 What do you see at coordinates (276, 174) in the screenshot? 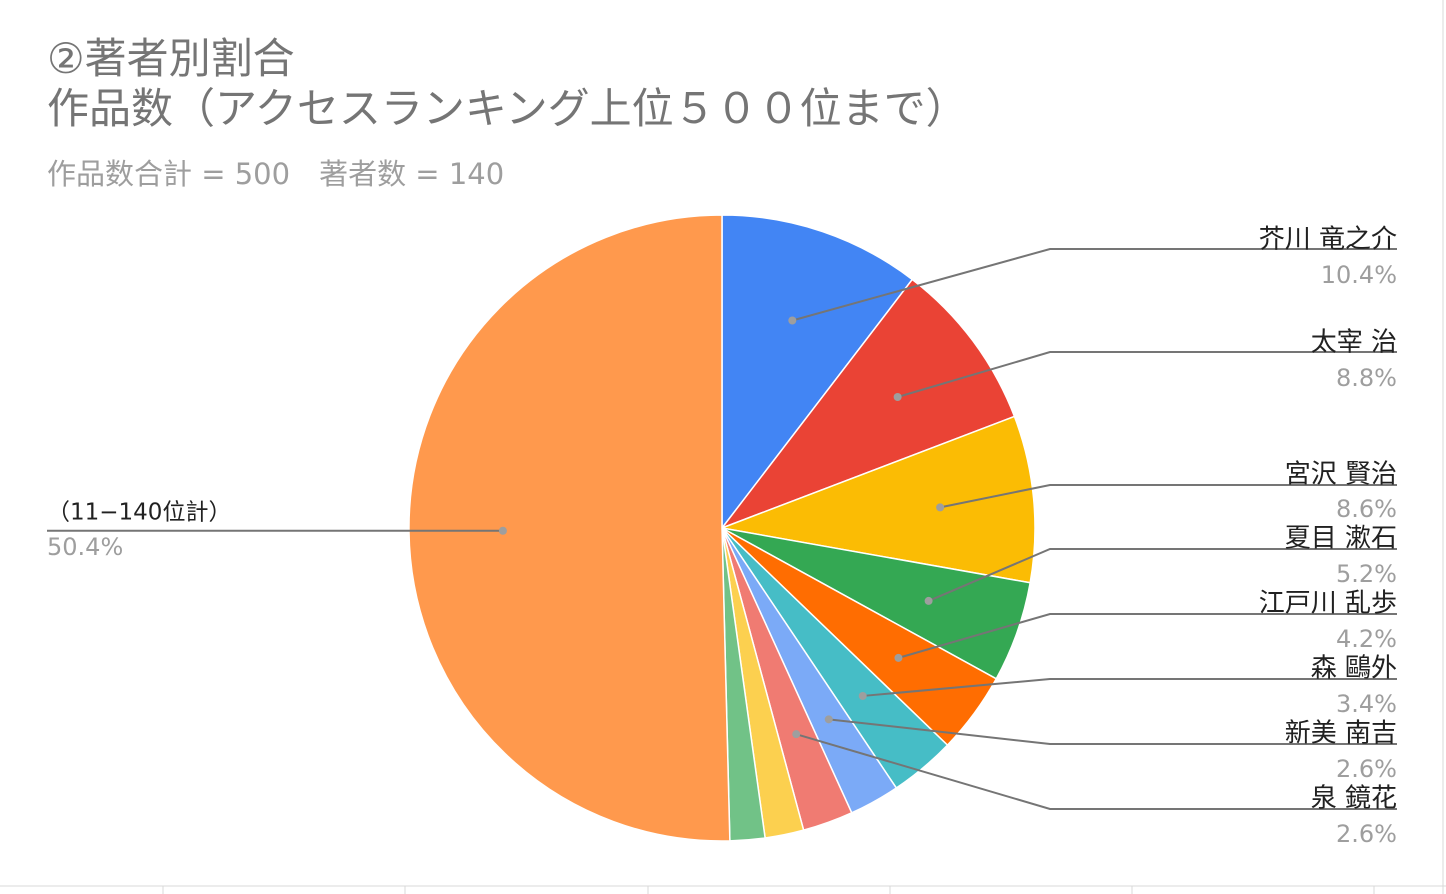
I see `chart-subtitle: 作品数合計 = 500 著者数 = 140` at bounding box center [276, 174].